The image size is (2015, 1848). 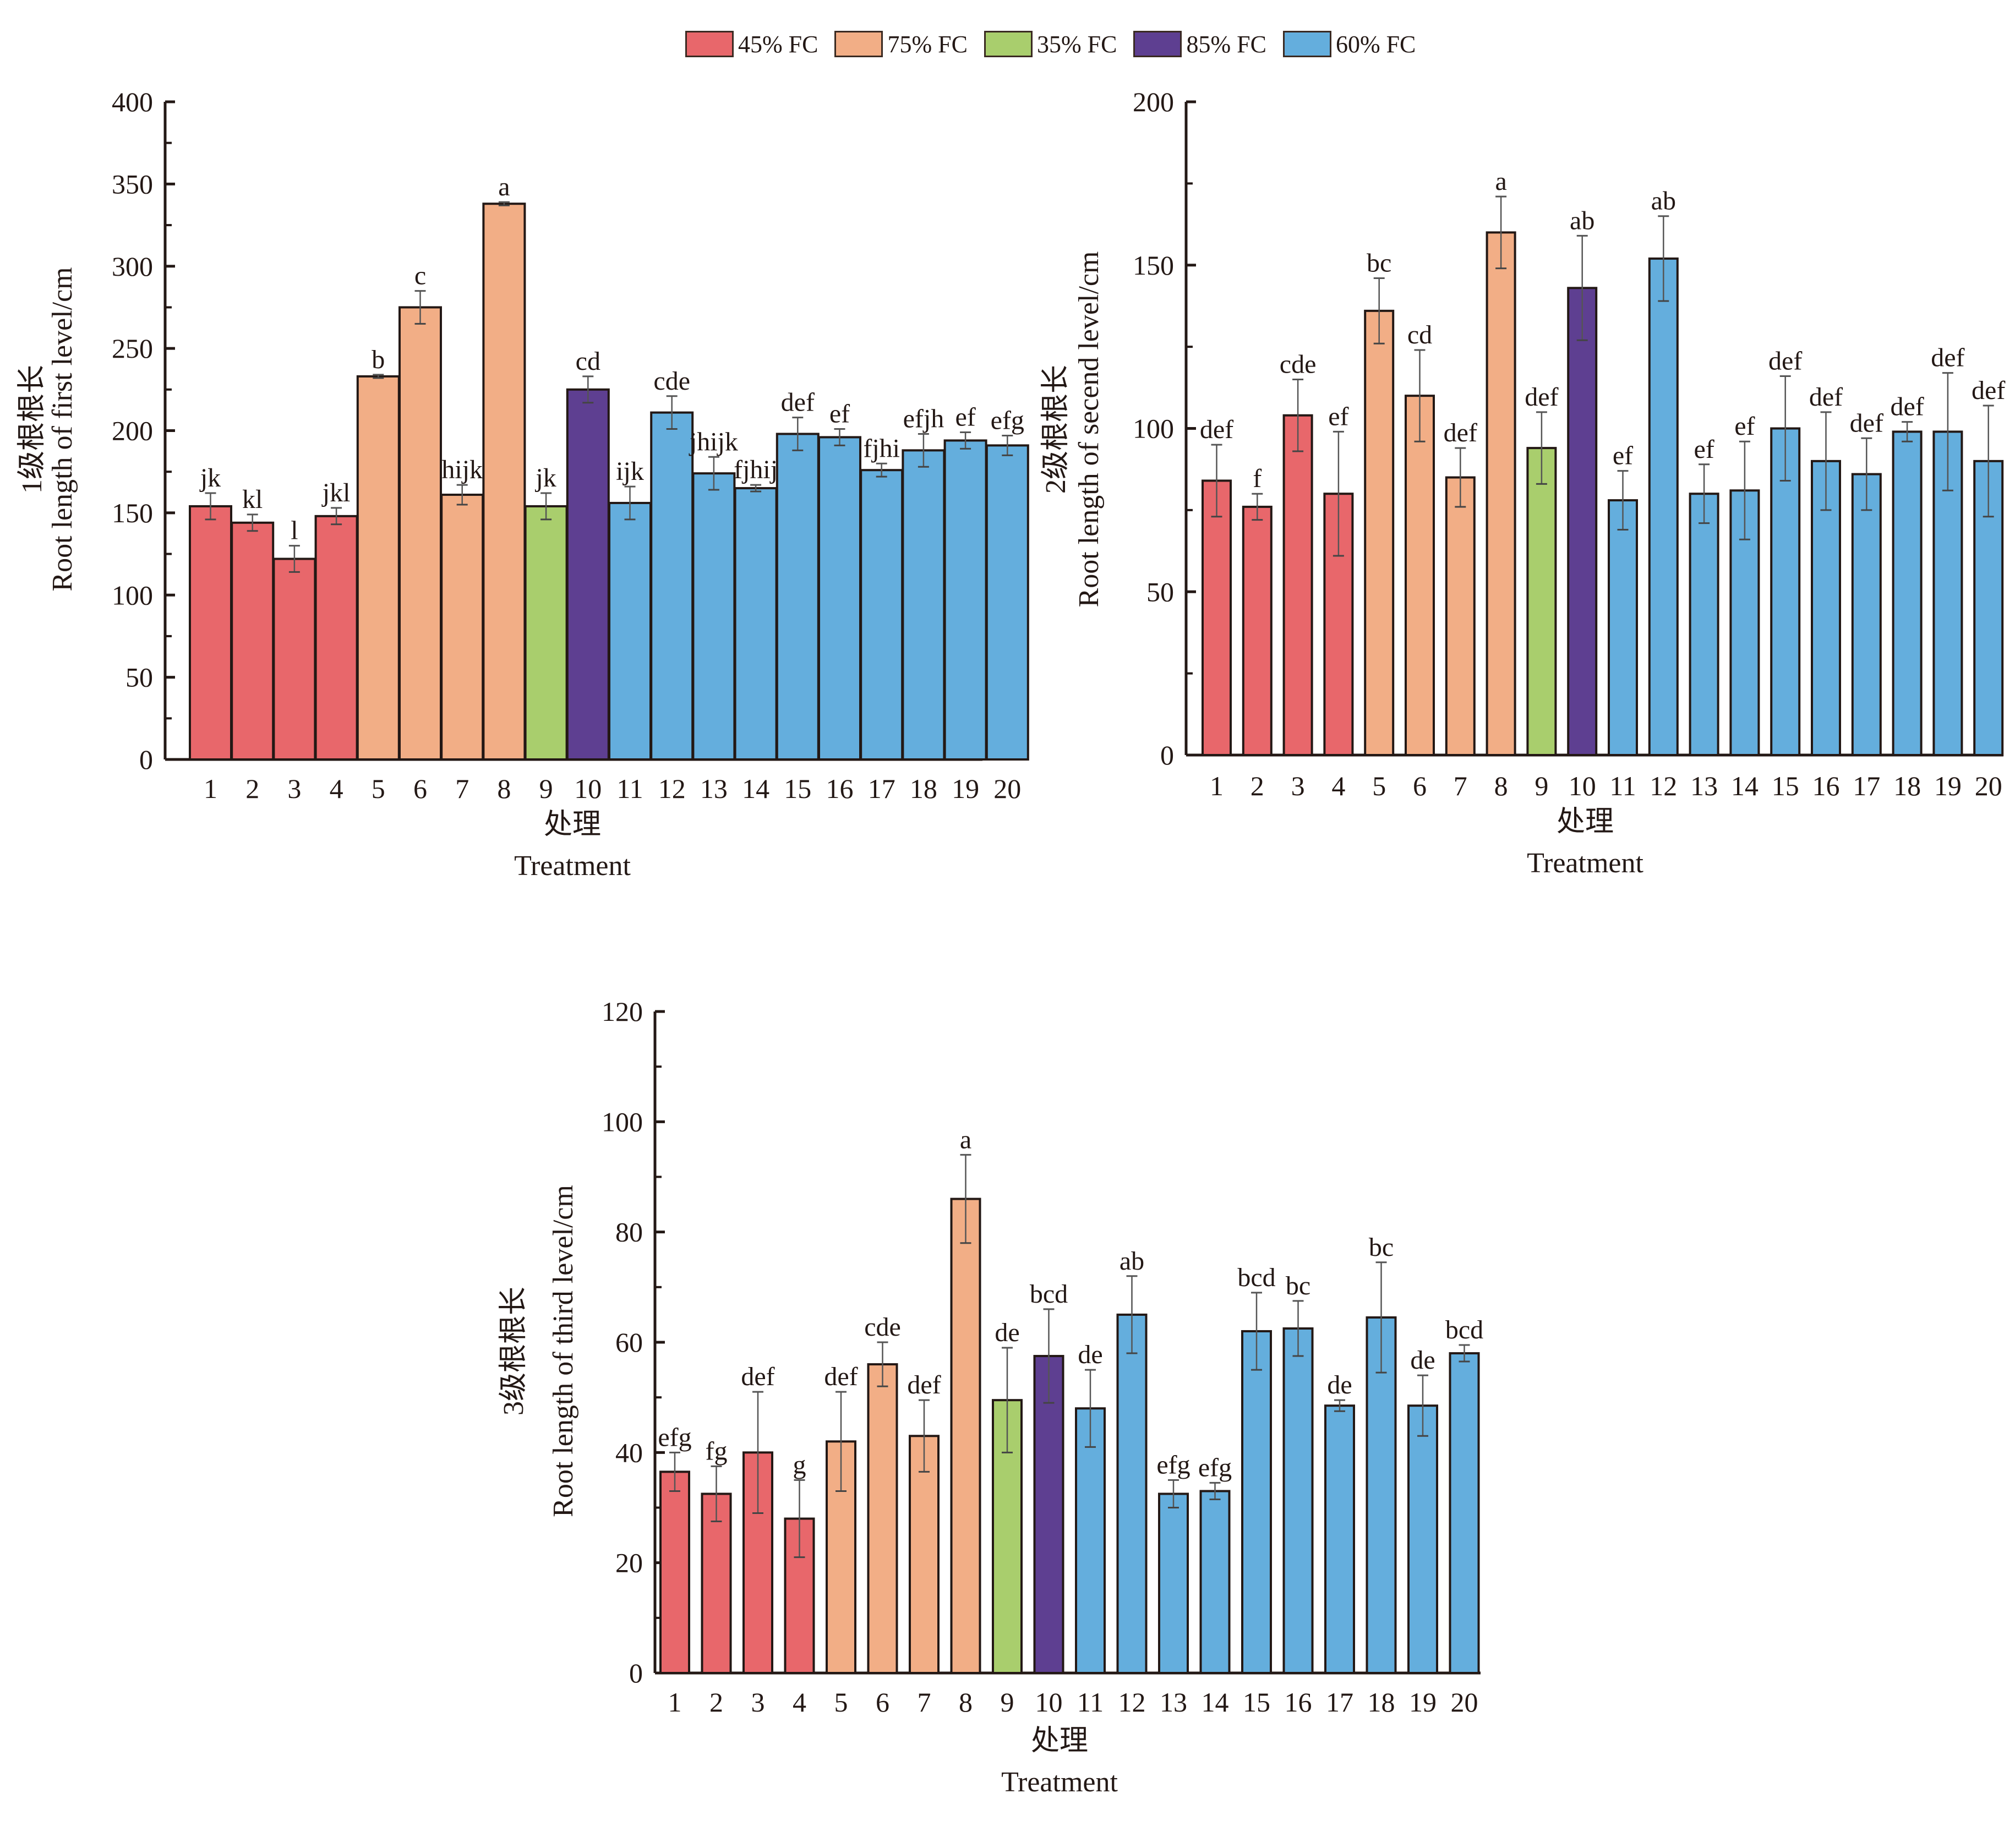 What do you see at coordinates (714, 441) in the screenshot?
I see `significance-letter: jhijk` at bounding box center [714, 441].